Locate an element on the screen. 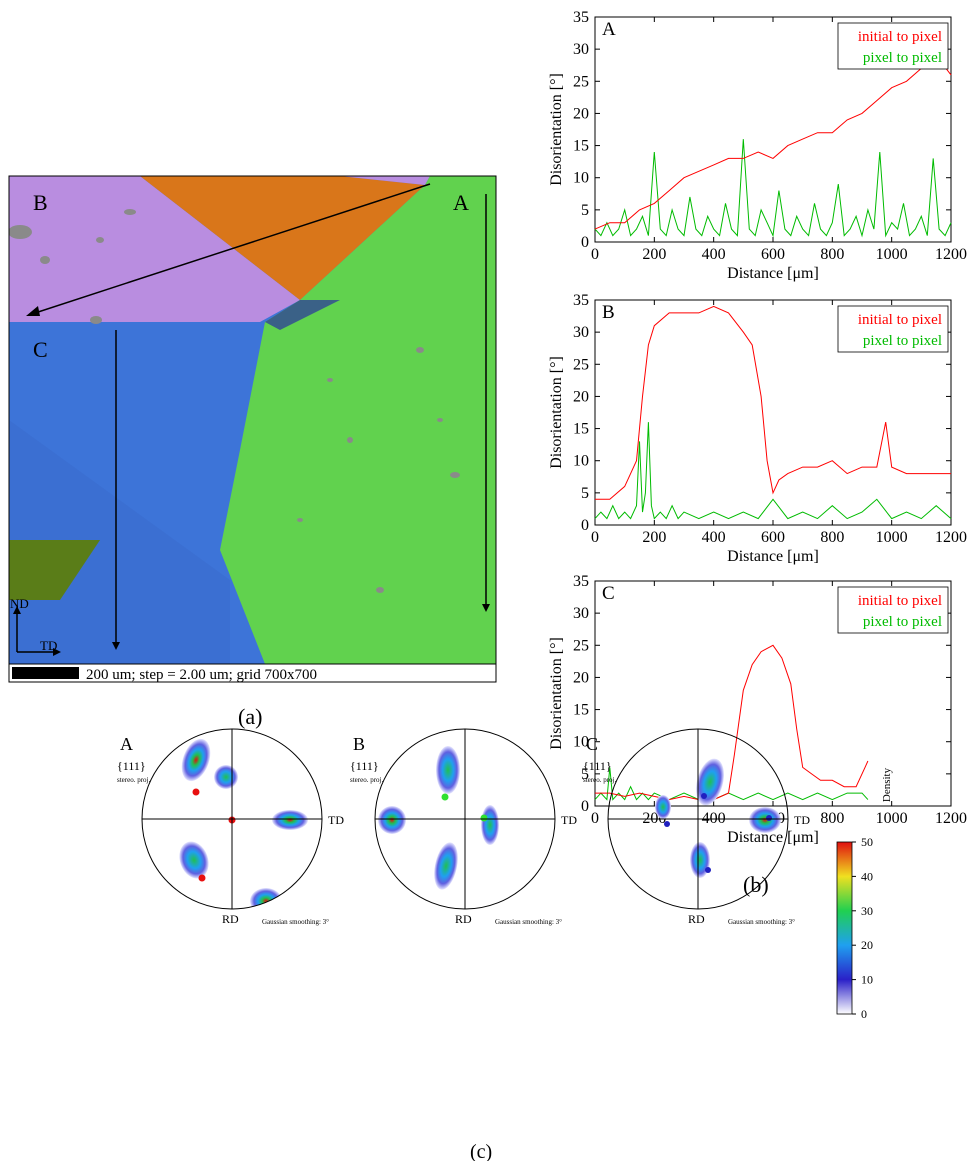  panel-label-b: (b) is located at coordinates (756, 884).